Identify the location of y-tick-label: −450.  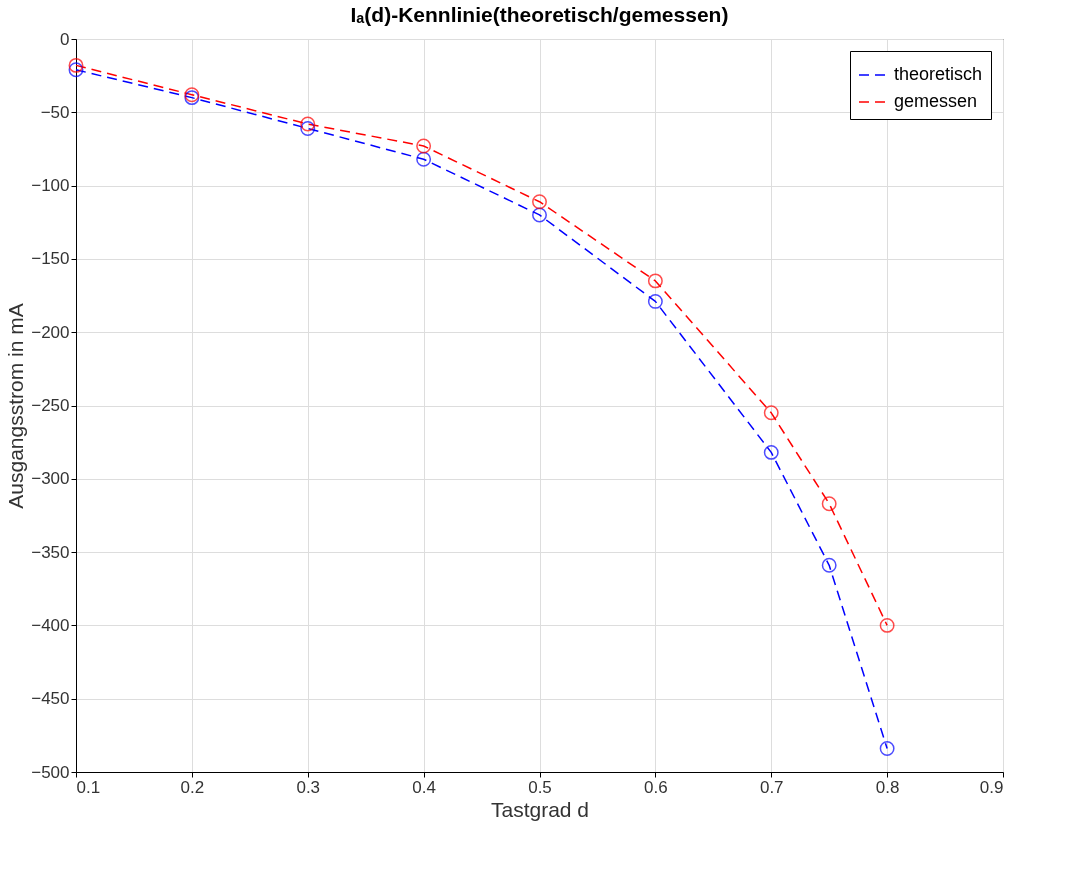
(50, 699).